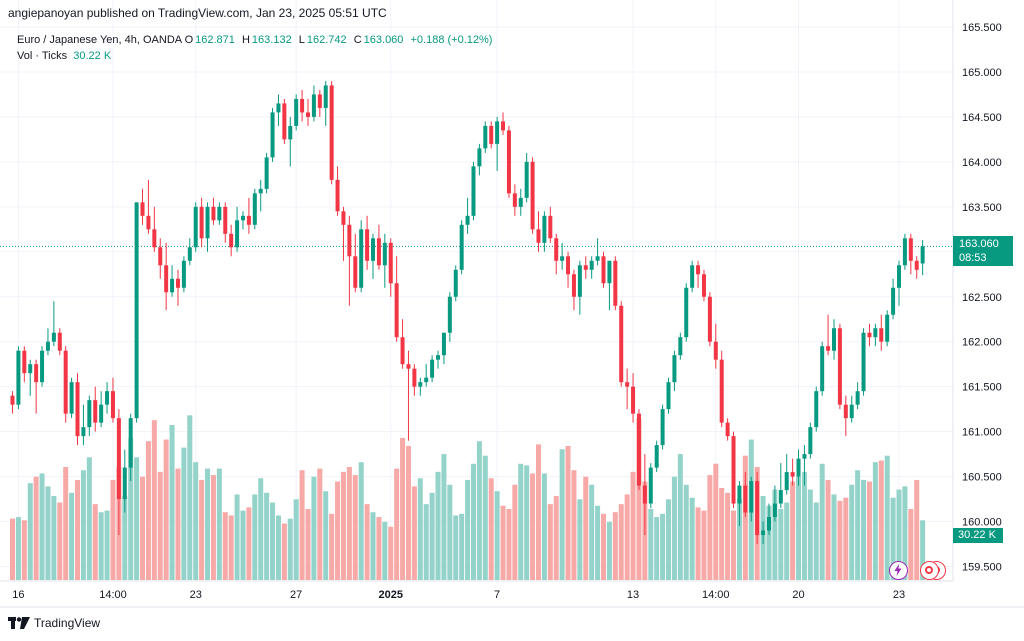 The image size is (1024, 641). What do you see at coordinates (113, 595) in the screenshot?
I see `time-tick-label: 14:00` at bounding box center [113, 595].